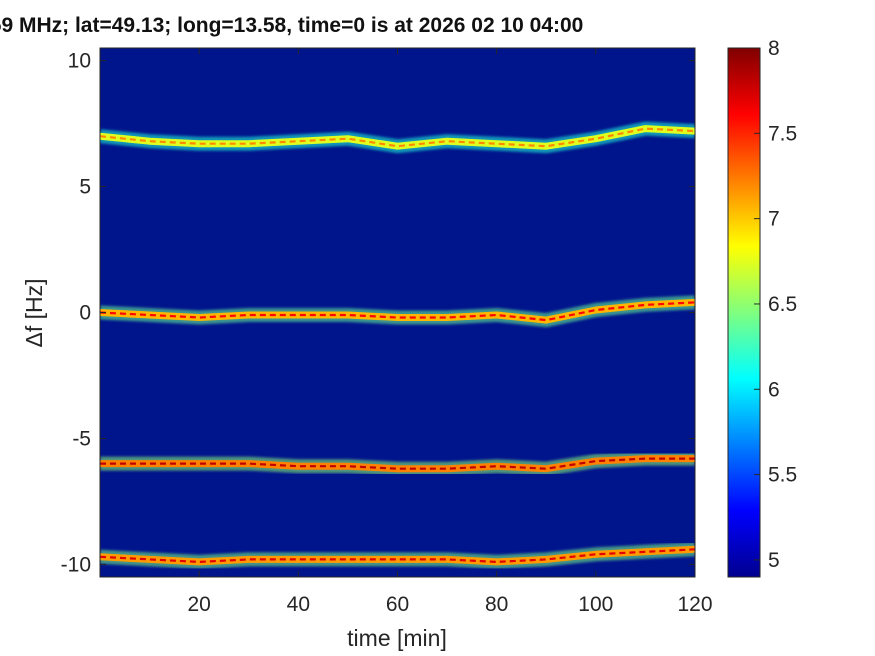  Describe the element at coordinates (34, 312) in the screenshot. I see `y-axis-label: Δf [Hz]` at that location.